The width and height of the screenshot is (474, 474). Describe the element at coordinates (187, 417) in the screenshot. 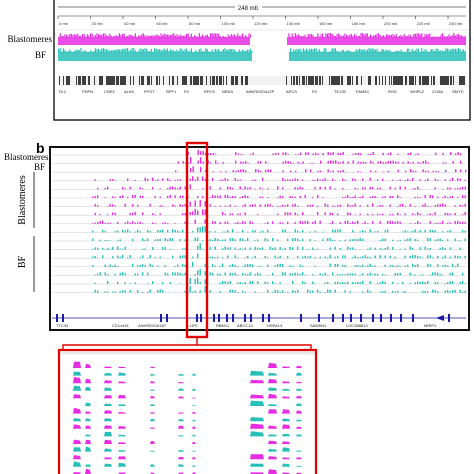

I see `zoom-rows` at that location.